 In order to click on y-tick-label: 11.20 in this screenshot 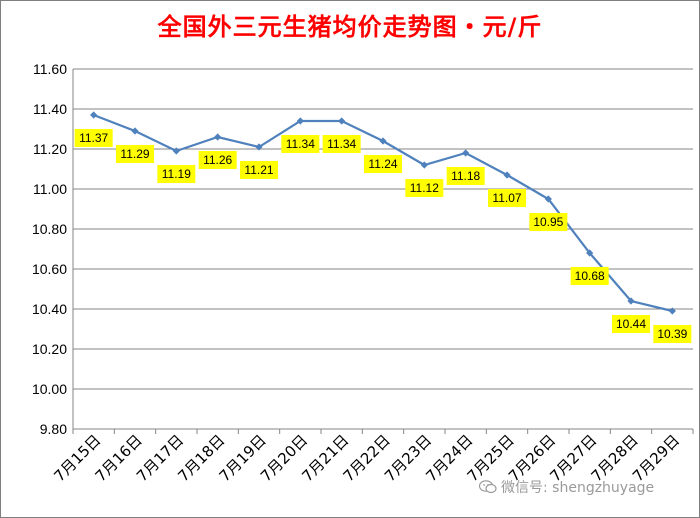, I will do `click(50, 149)`.